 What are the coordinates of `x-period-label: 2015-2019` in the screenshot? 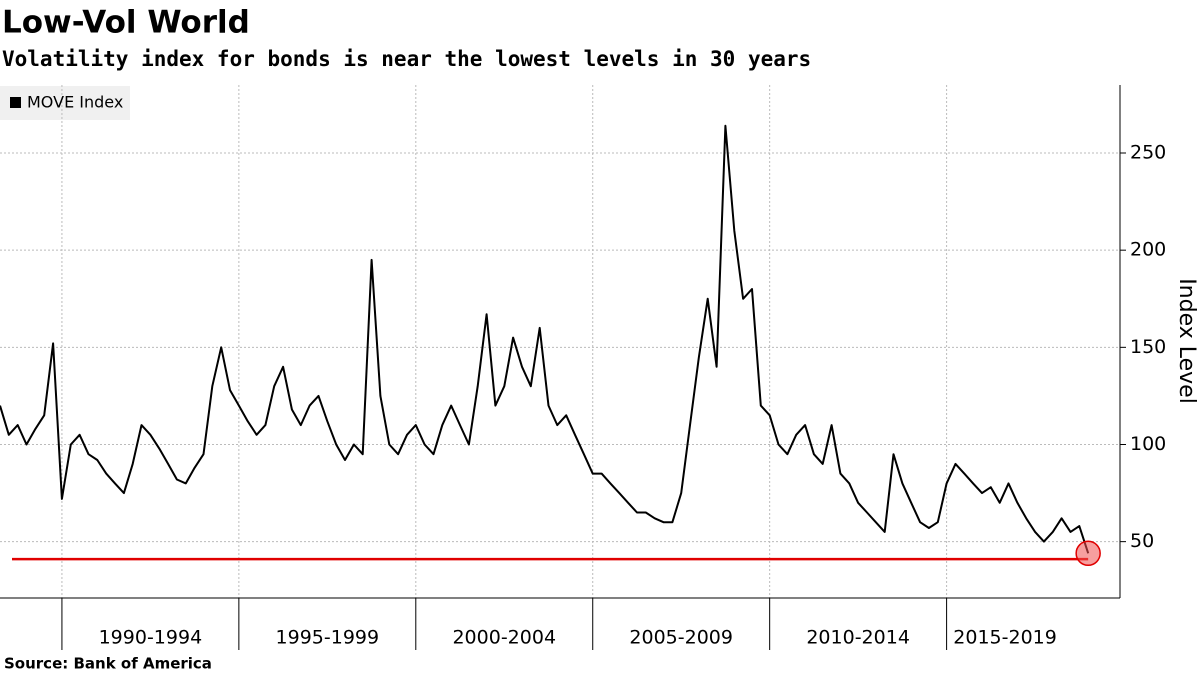 It's located at (1005, 638).